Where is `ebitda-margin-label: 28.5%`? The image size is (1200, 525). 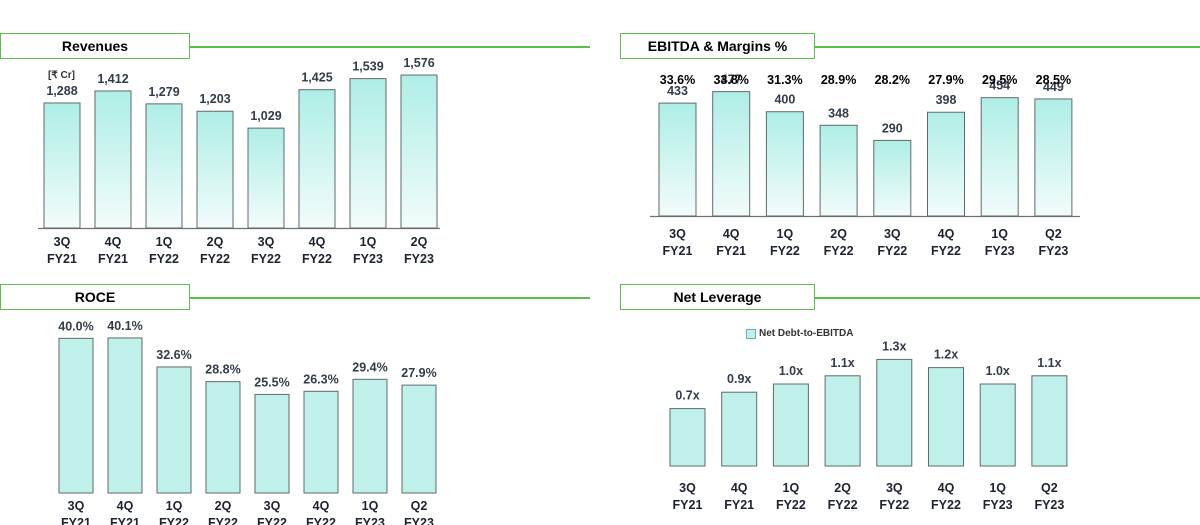 ebitda-margin-label: 28.5% is located at coordinates (1053, 80).